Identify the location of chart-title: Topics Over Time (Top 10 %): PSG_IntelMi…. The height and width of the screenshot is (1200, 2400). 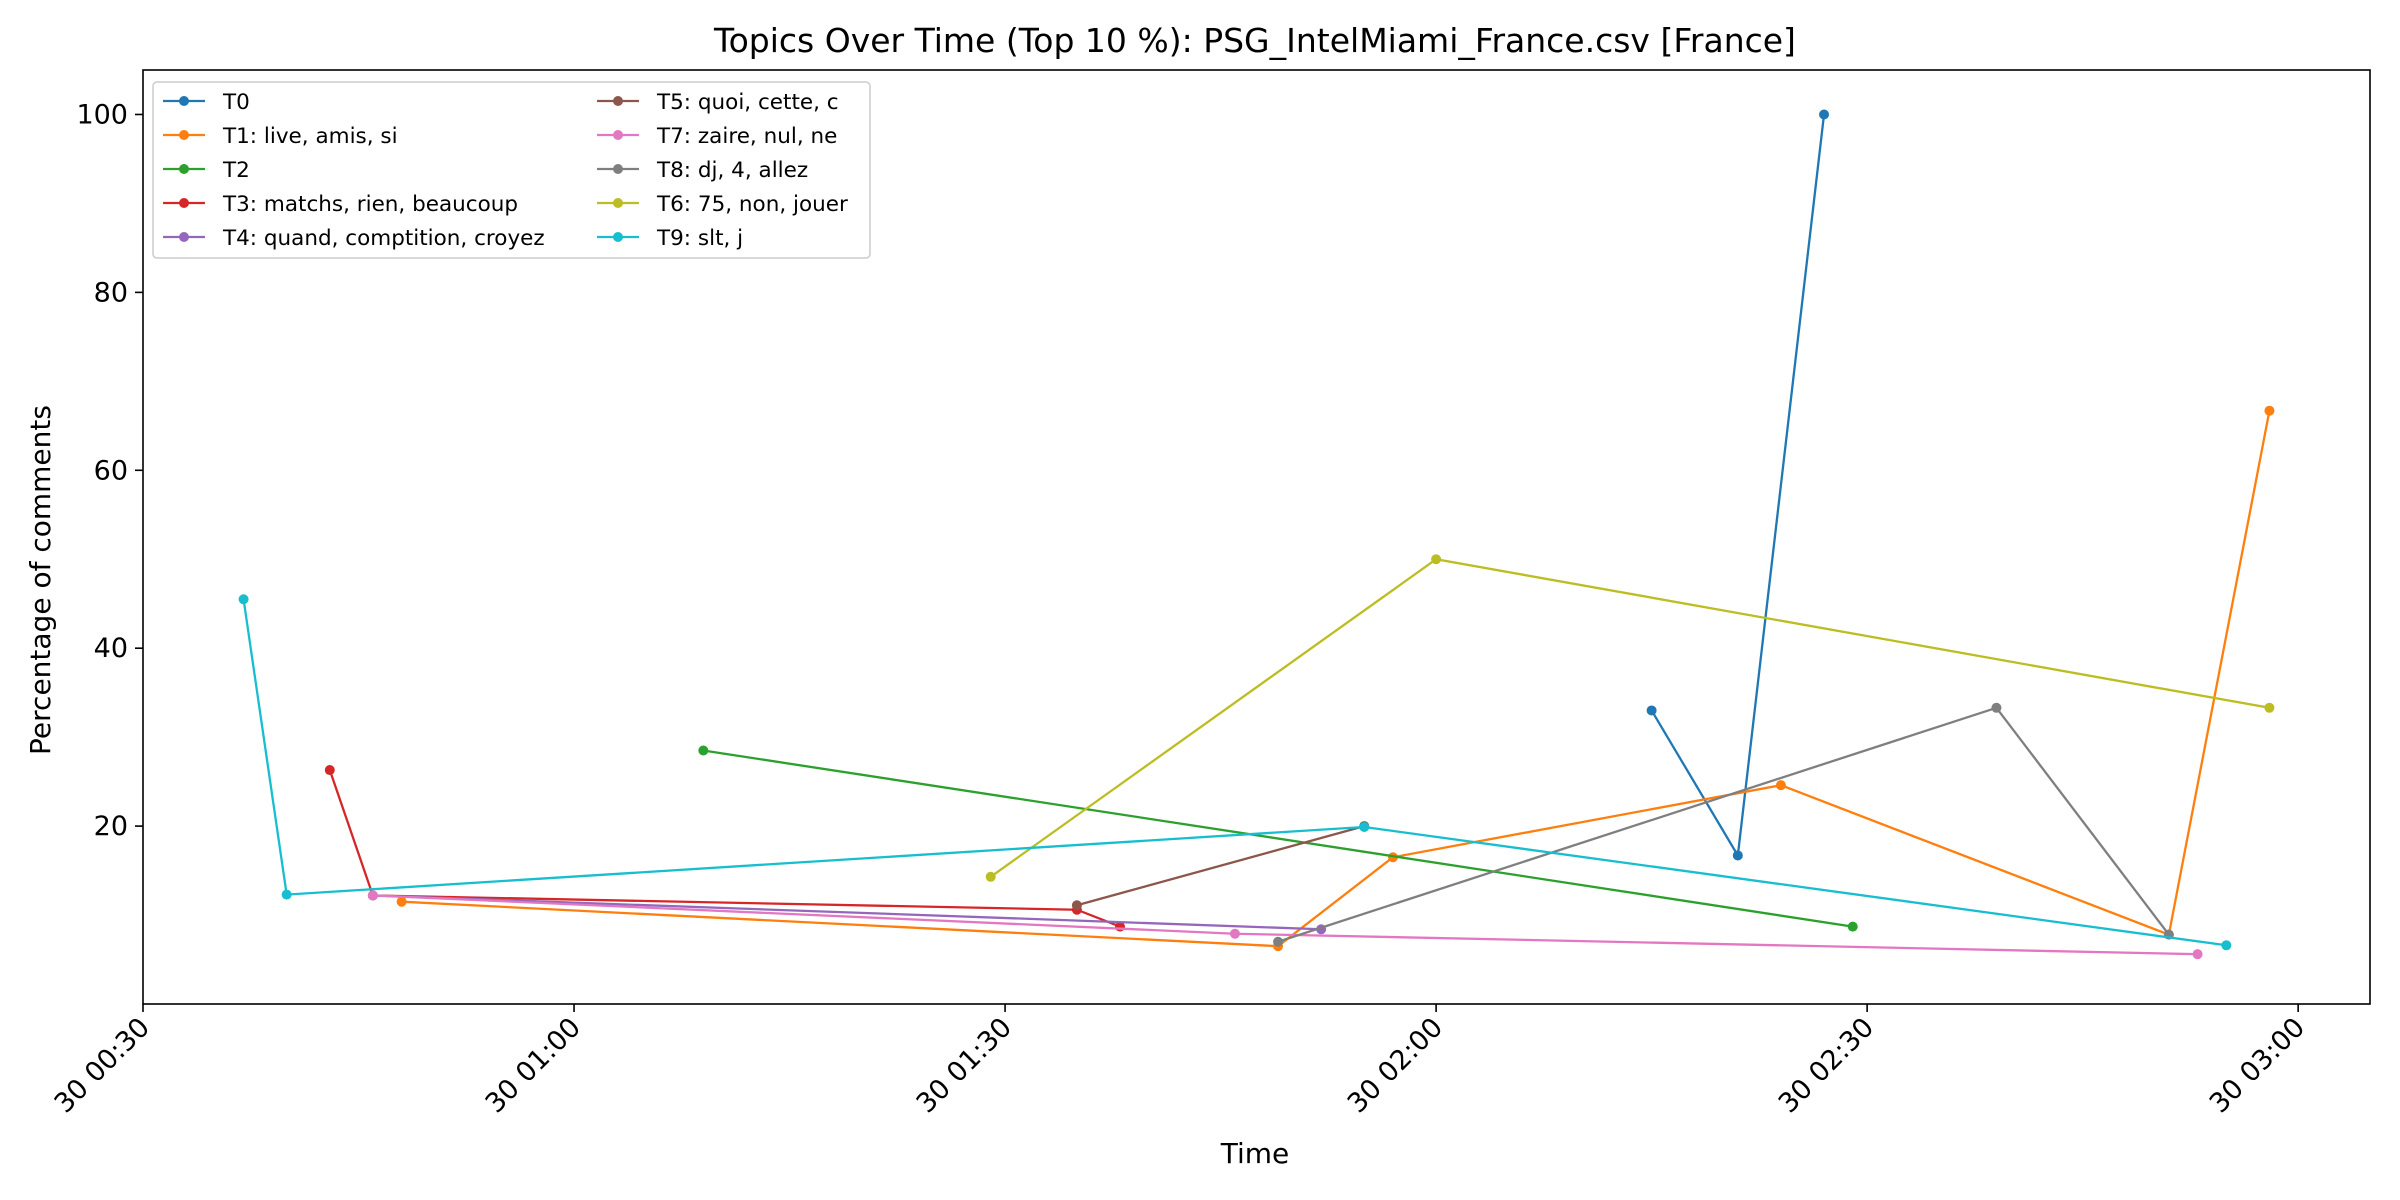
(1254, 40).